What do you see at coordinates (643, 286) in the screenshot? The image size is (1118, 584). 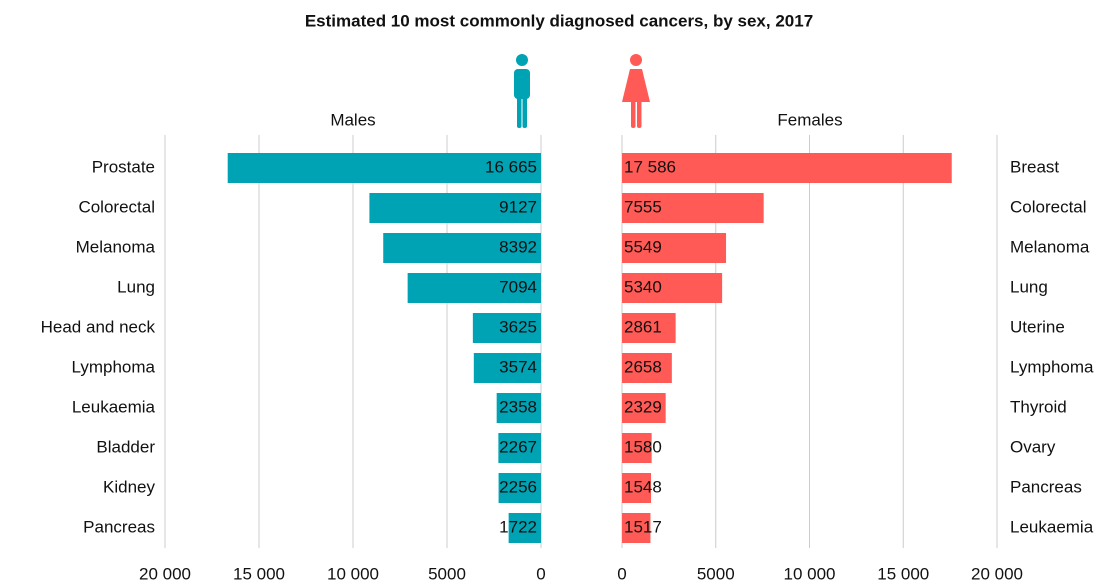 I see `value-label: 5340` at bounding box center [643, 286].